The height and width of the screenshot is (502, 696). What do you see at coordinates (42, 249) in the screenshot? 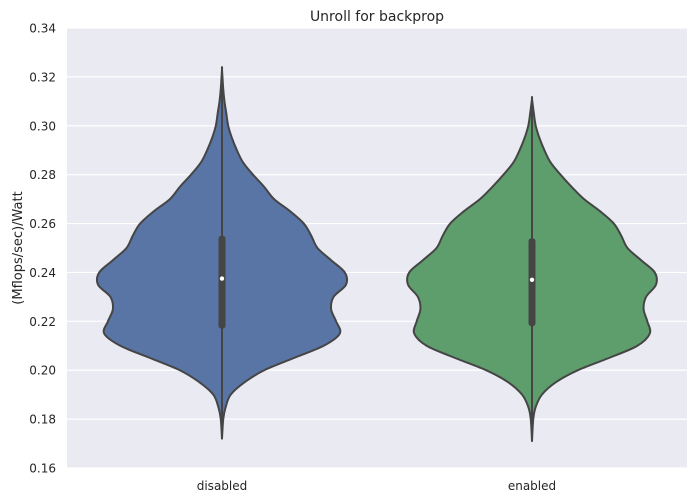
I see `y-tick-labels: 0.16 0.18 0.20 0.22 0.24 0.26 0.28 0.30 0.32 0.34` at bounding box center [42, 249].